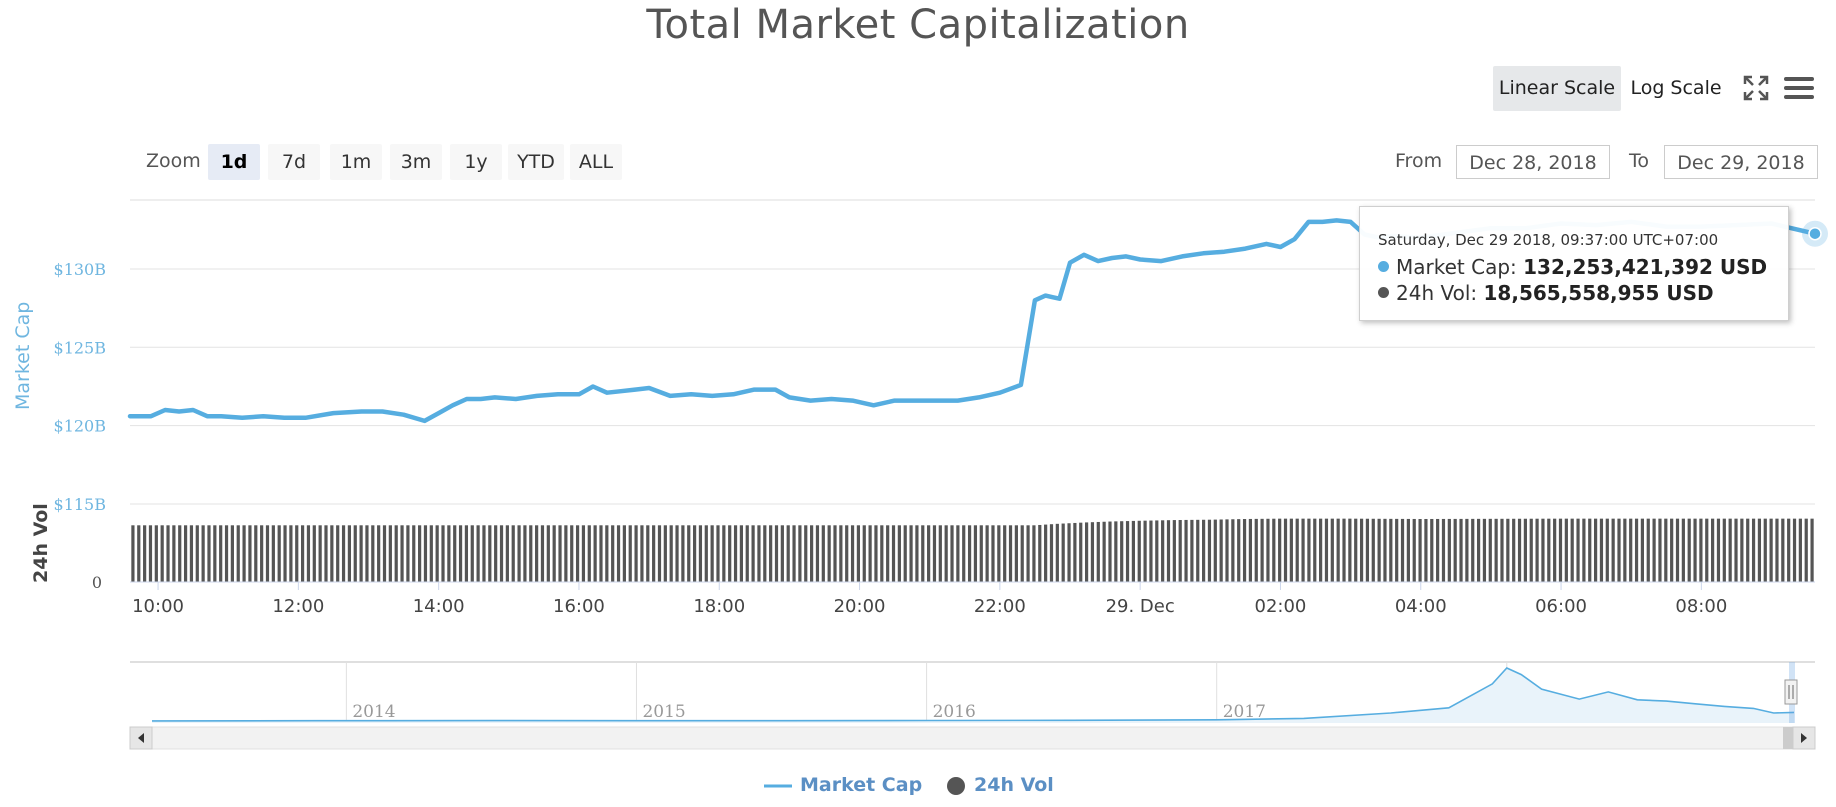 This screenshot has height=807, width=1836. I want to click on scrollbar-track, so click(972, 738).